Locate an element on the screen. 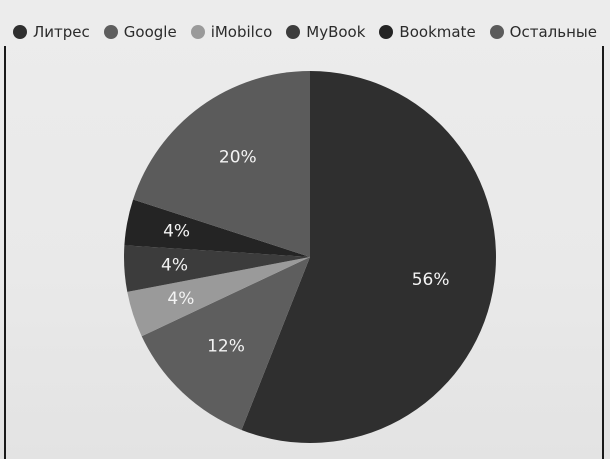 Image resolution: width=610 pixels, height=459 pixels. legend-item-mybook: MyBook is located at coordinates (326, 31).